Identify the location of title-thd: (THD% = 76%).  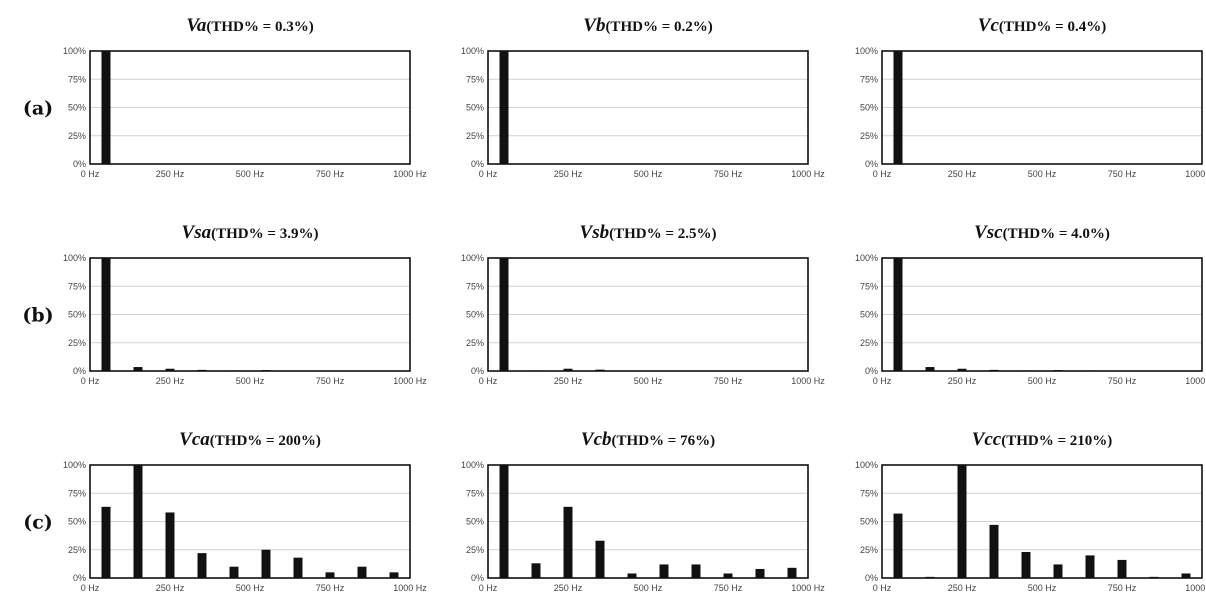
(664, 441).